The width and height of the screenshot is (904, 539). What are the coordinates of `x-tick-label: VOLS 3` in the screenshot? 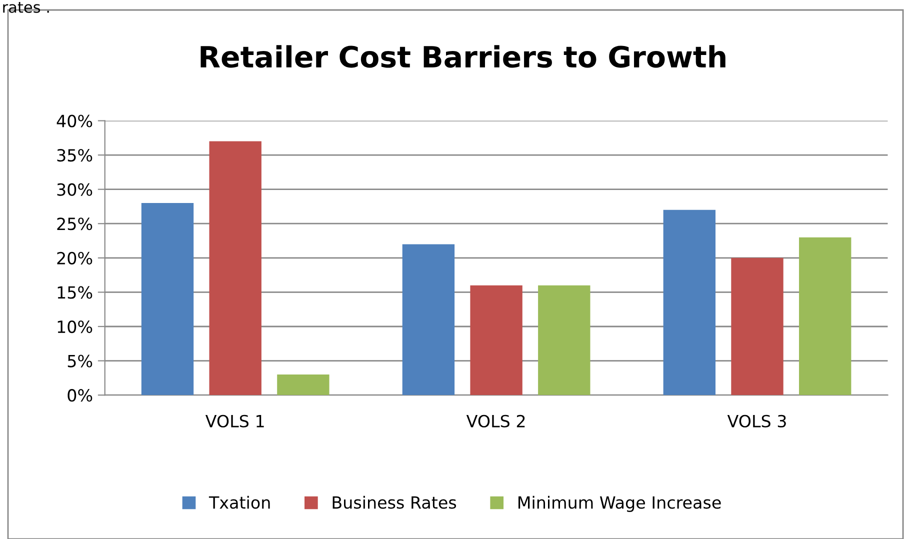 It's located at (756, 421).